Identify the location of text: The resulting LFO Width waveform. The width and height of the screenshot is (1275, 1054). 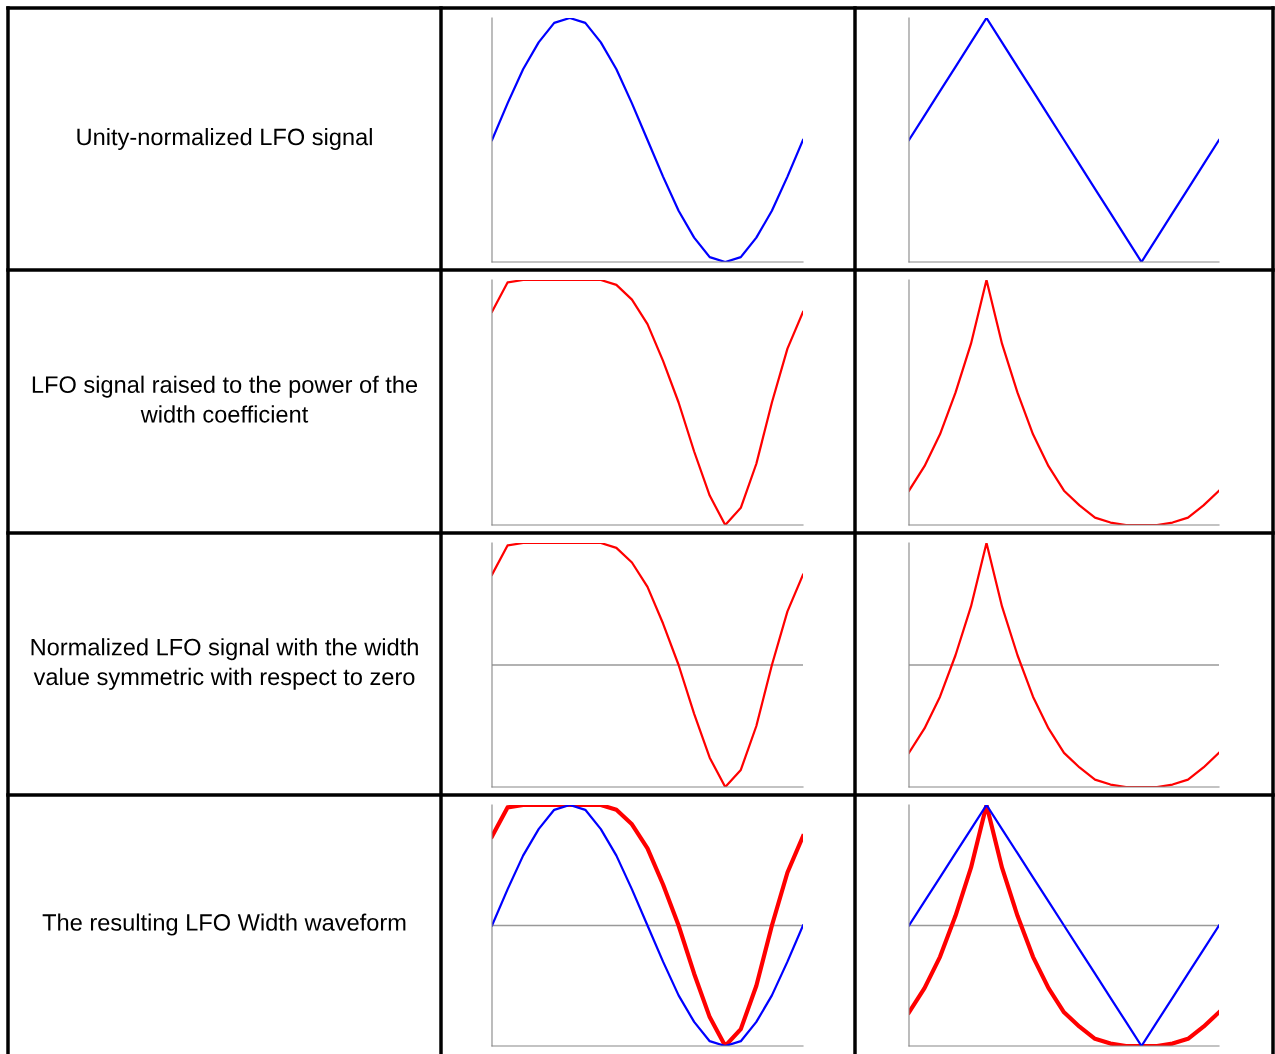
(224, 924).